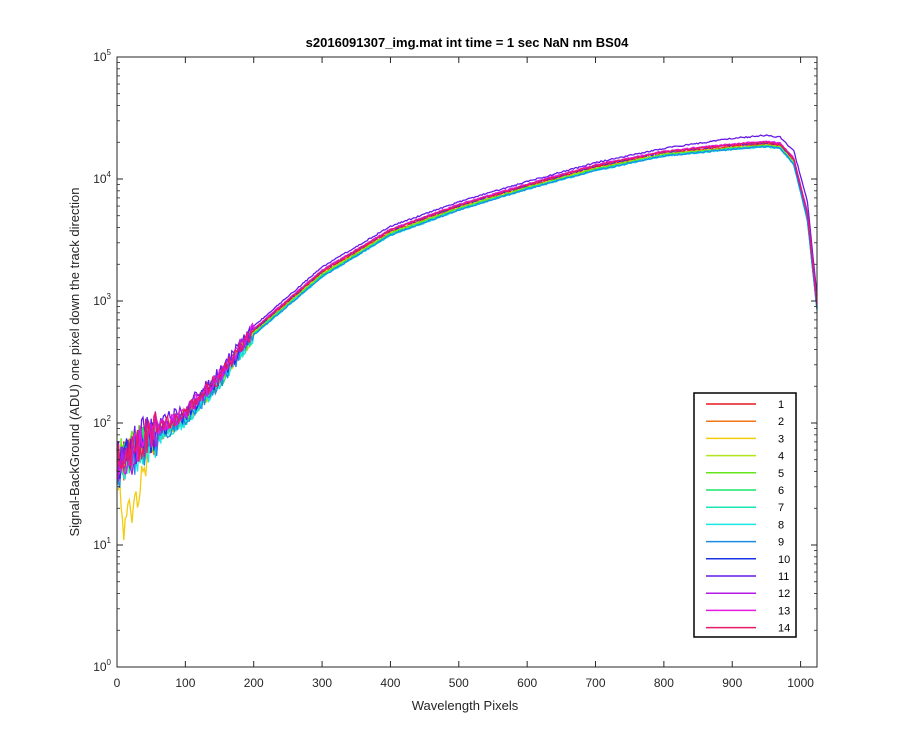 This screenshot has height=750, width=900. I want to click on legend-label-13: 13, so click(784, 611).